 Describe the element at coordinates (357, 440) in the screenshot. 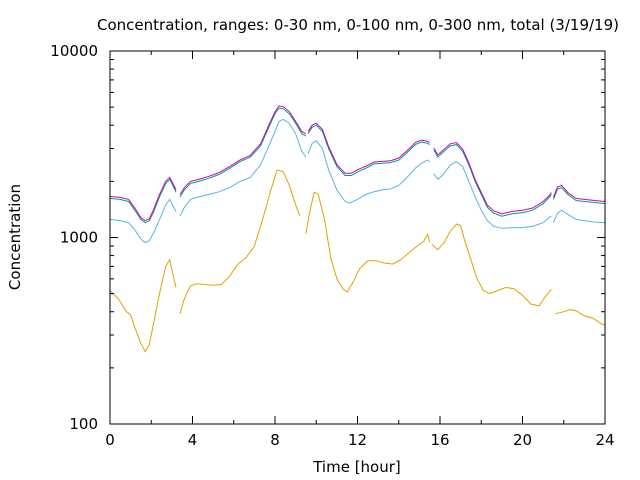

I see `x-tick-label: 12` at that location.